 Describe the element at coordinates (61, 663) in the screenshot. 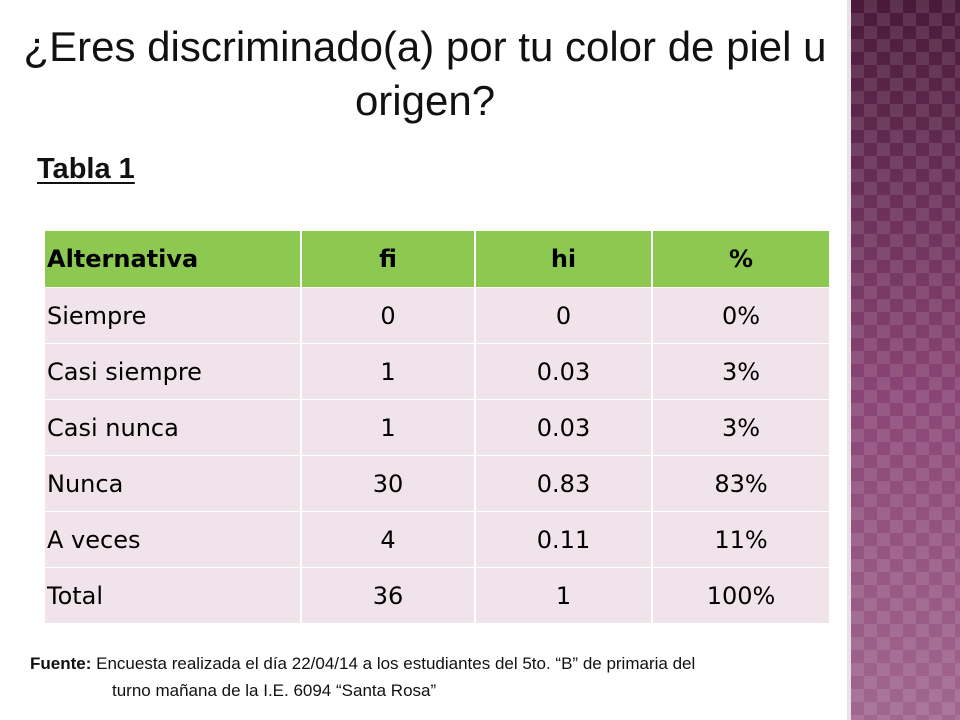

I see `source-label: Fuente:` at that location.